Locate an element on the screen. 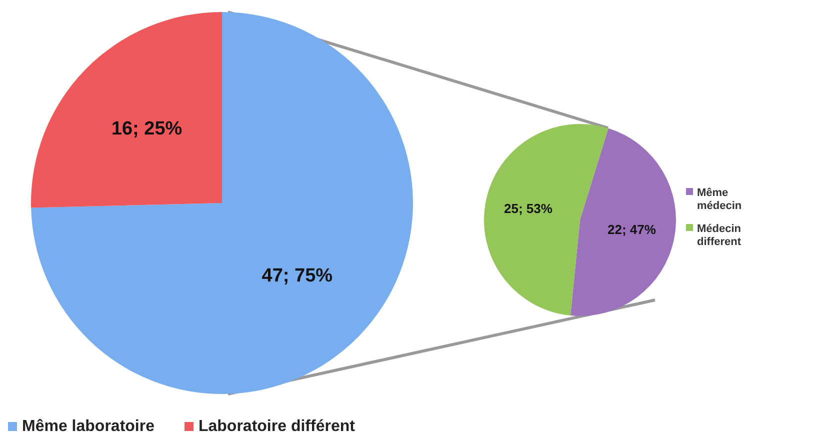  legend-label: Même laboratoire is located at coordinates (88, 426).